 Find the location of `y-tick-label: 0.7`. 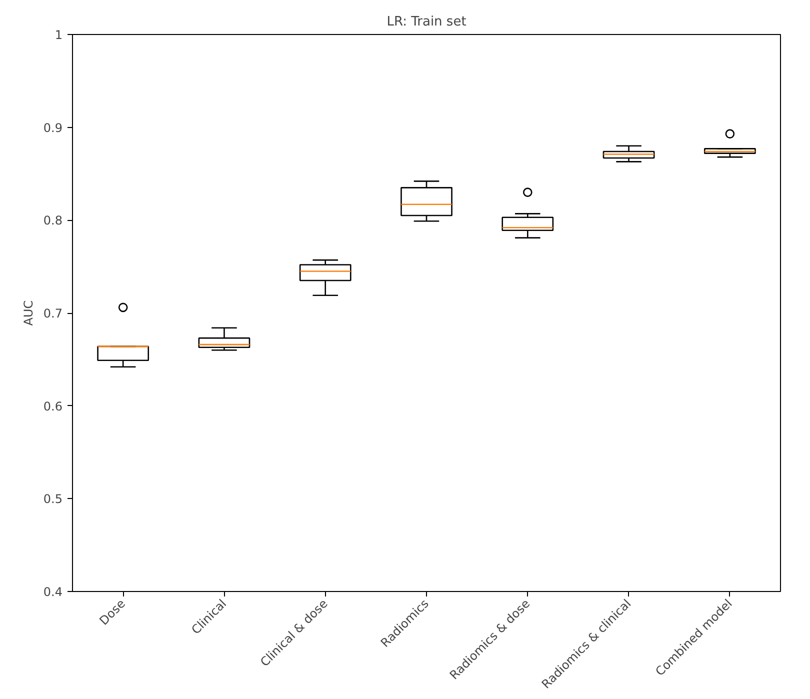

y-tick-label: 0.7 is located at coordinates (53, 313).